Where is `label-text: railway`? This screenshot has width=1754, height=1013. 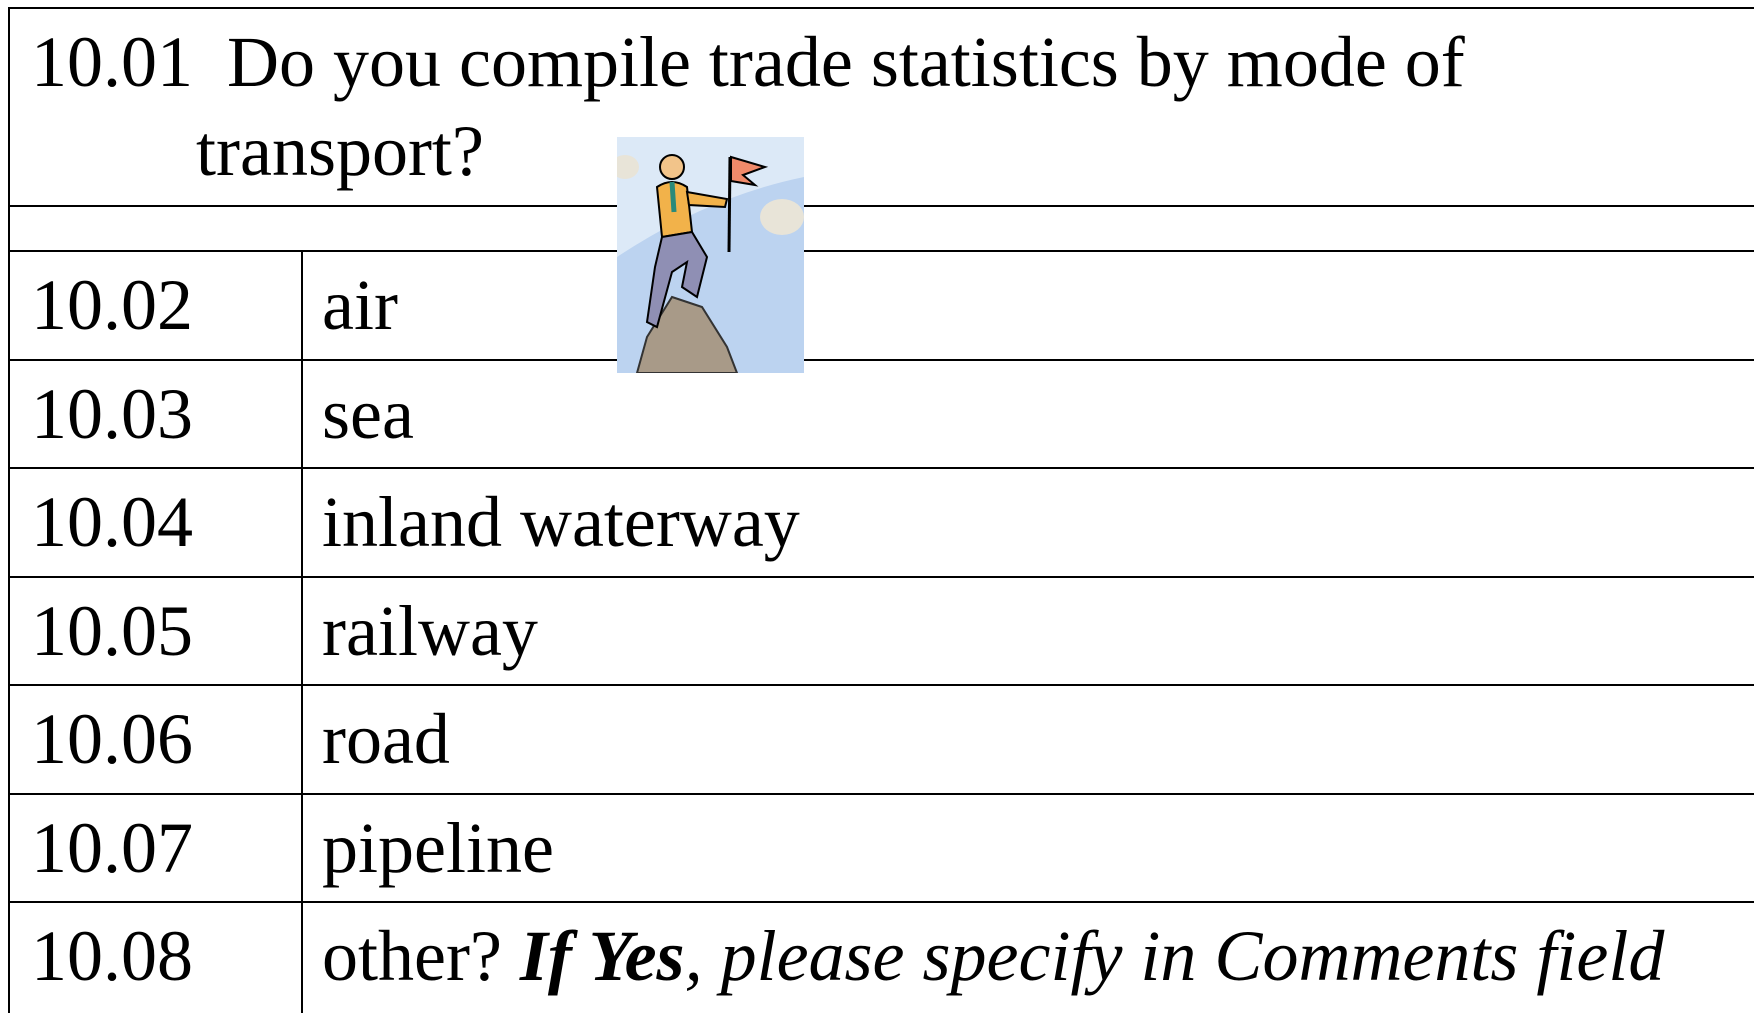
label-text: railway is located at coordinates (430, 630).